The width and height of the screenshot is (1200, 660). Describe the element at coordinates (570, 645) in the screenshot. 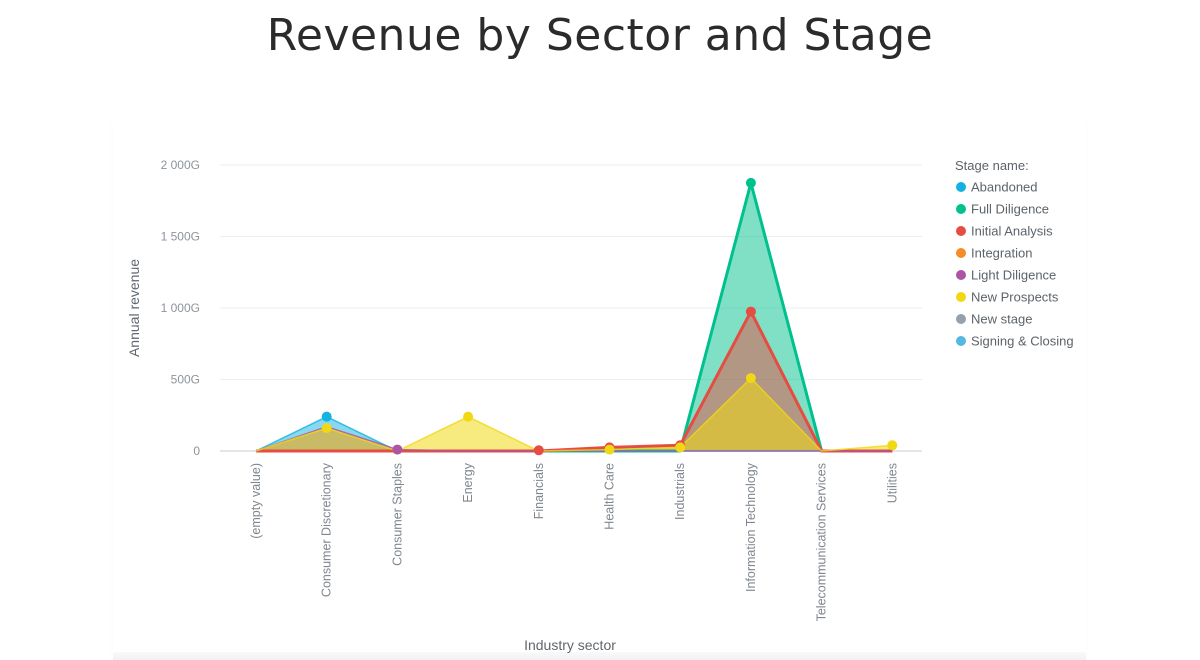

I see `x-axis-title: Industry sector` at that location.